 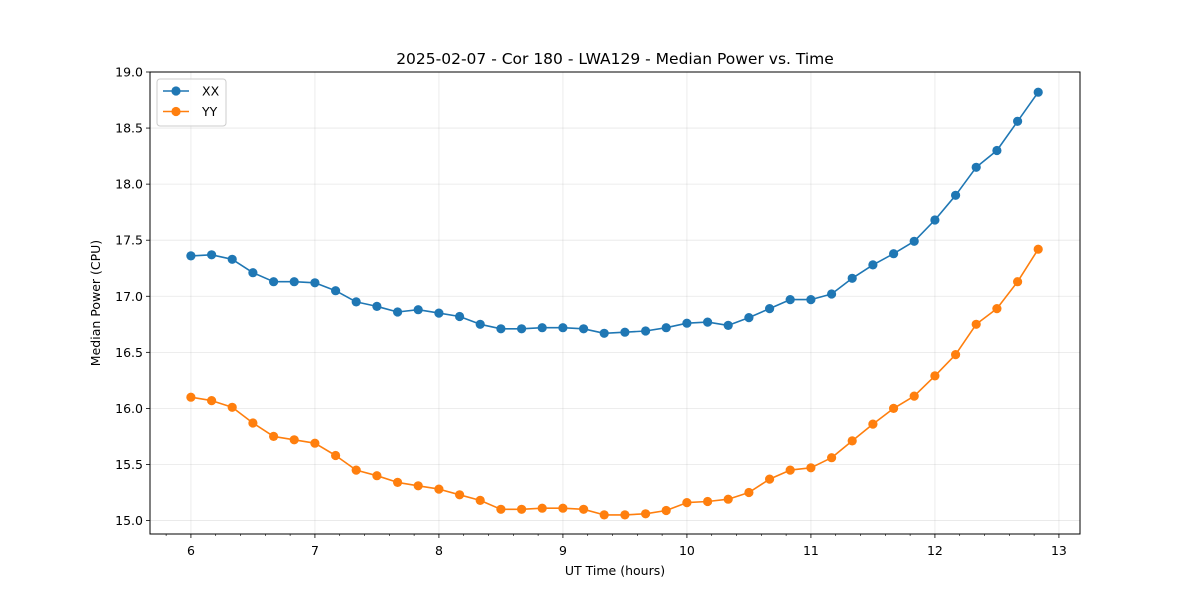 I want to click on y-tick-label: 19.0, so click(x=129, y=72).